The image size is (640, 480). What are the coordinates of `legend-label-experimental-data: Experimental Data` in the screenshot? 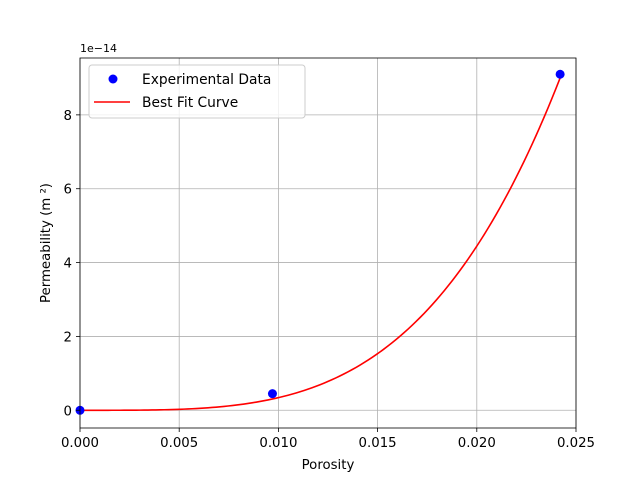 It's located at (206, 80).